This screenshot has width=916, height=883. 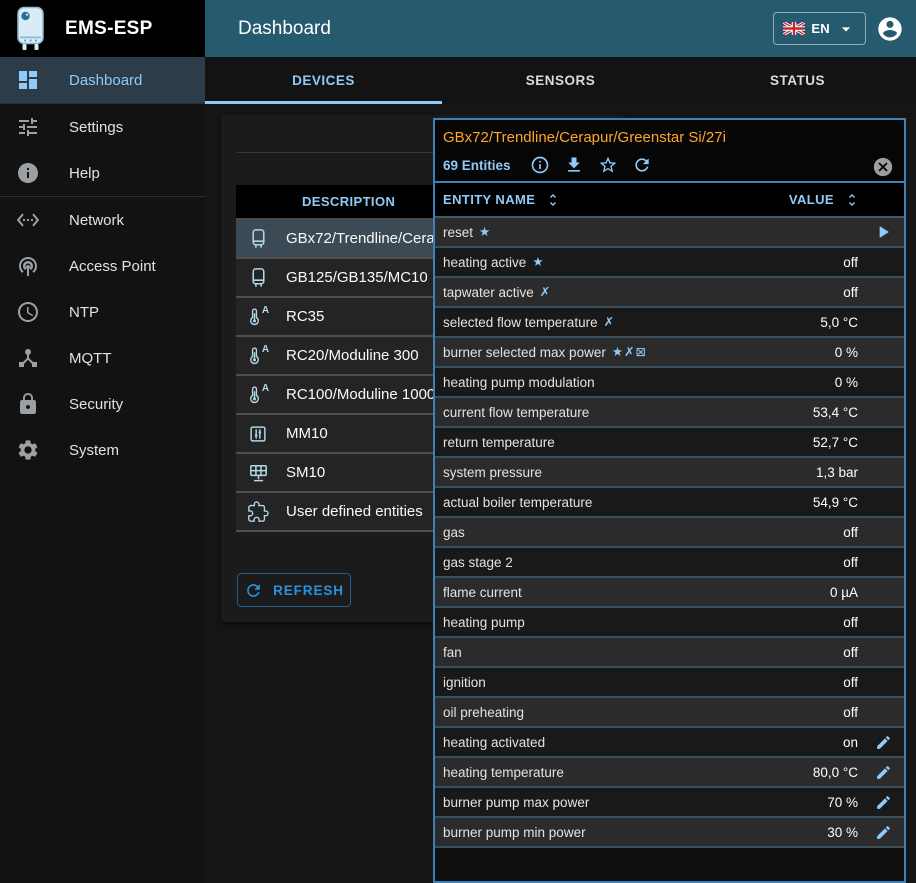 I want to click on star-outline-icon, so click(x=608, y=165).